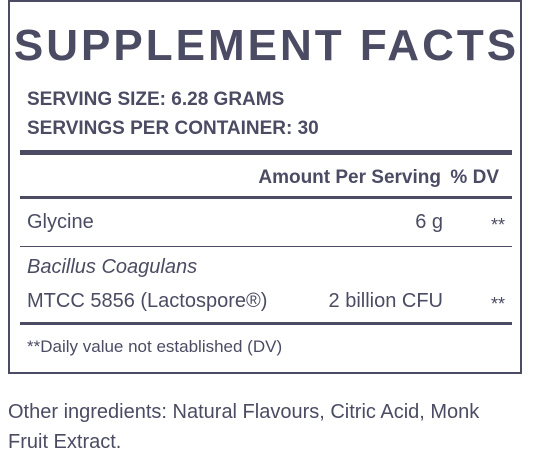 The width and height of the screenshot is (533, 476). I want to click on serving-size: SERVING SIZE: 6.28 GRAMS, so click(156, 99).